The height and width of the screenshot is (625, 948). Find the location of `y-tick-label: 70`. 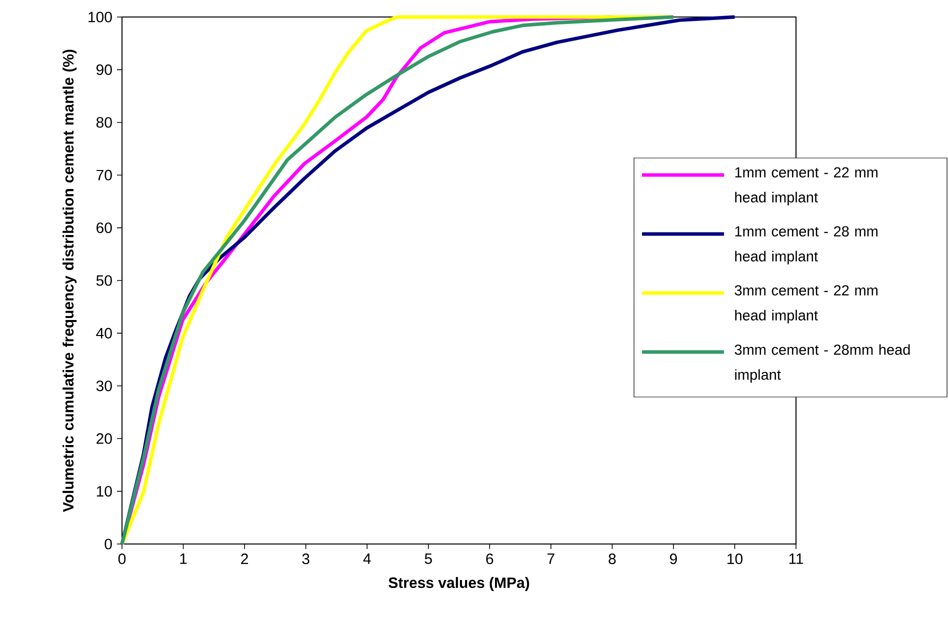

y-tick-label: 70 is located at coordinates (104, 175).